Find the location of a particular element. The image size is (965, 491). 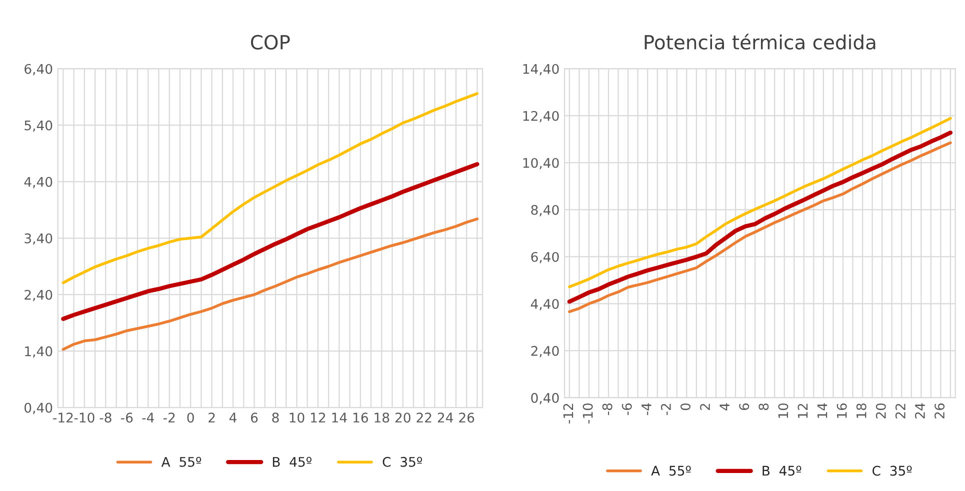

y-tick-label: 1,40 is located at coordinates (38, 352).